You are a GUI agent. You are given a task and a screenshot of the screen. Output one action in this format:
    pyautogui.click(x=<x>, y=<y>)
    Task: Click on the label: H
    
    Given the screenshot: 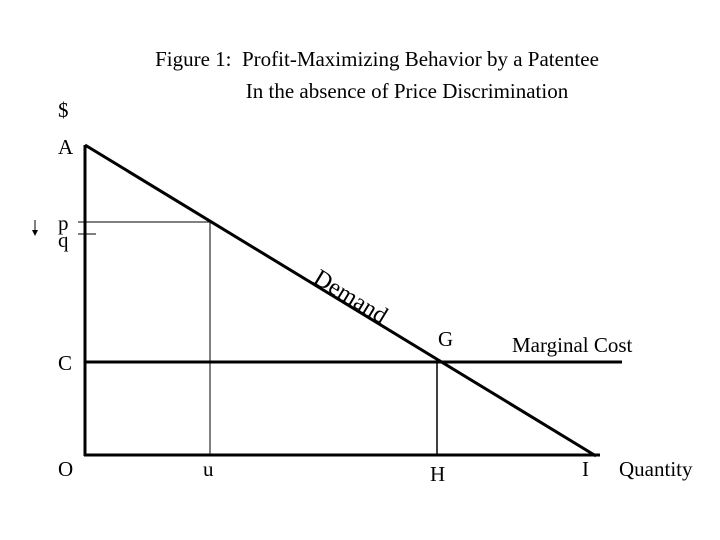 What is the action you would take?
    pyautogui.click(x=437, y=474)
    